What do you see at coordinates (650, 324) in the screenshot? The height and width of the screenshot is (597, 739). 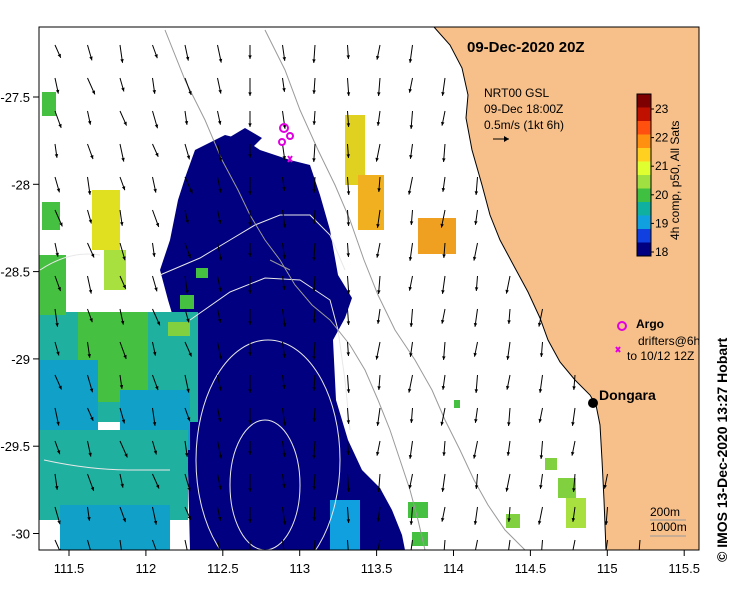 I see `argo-legend-label: Argo` at bounding box center [650, 324].